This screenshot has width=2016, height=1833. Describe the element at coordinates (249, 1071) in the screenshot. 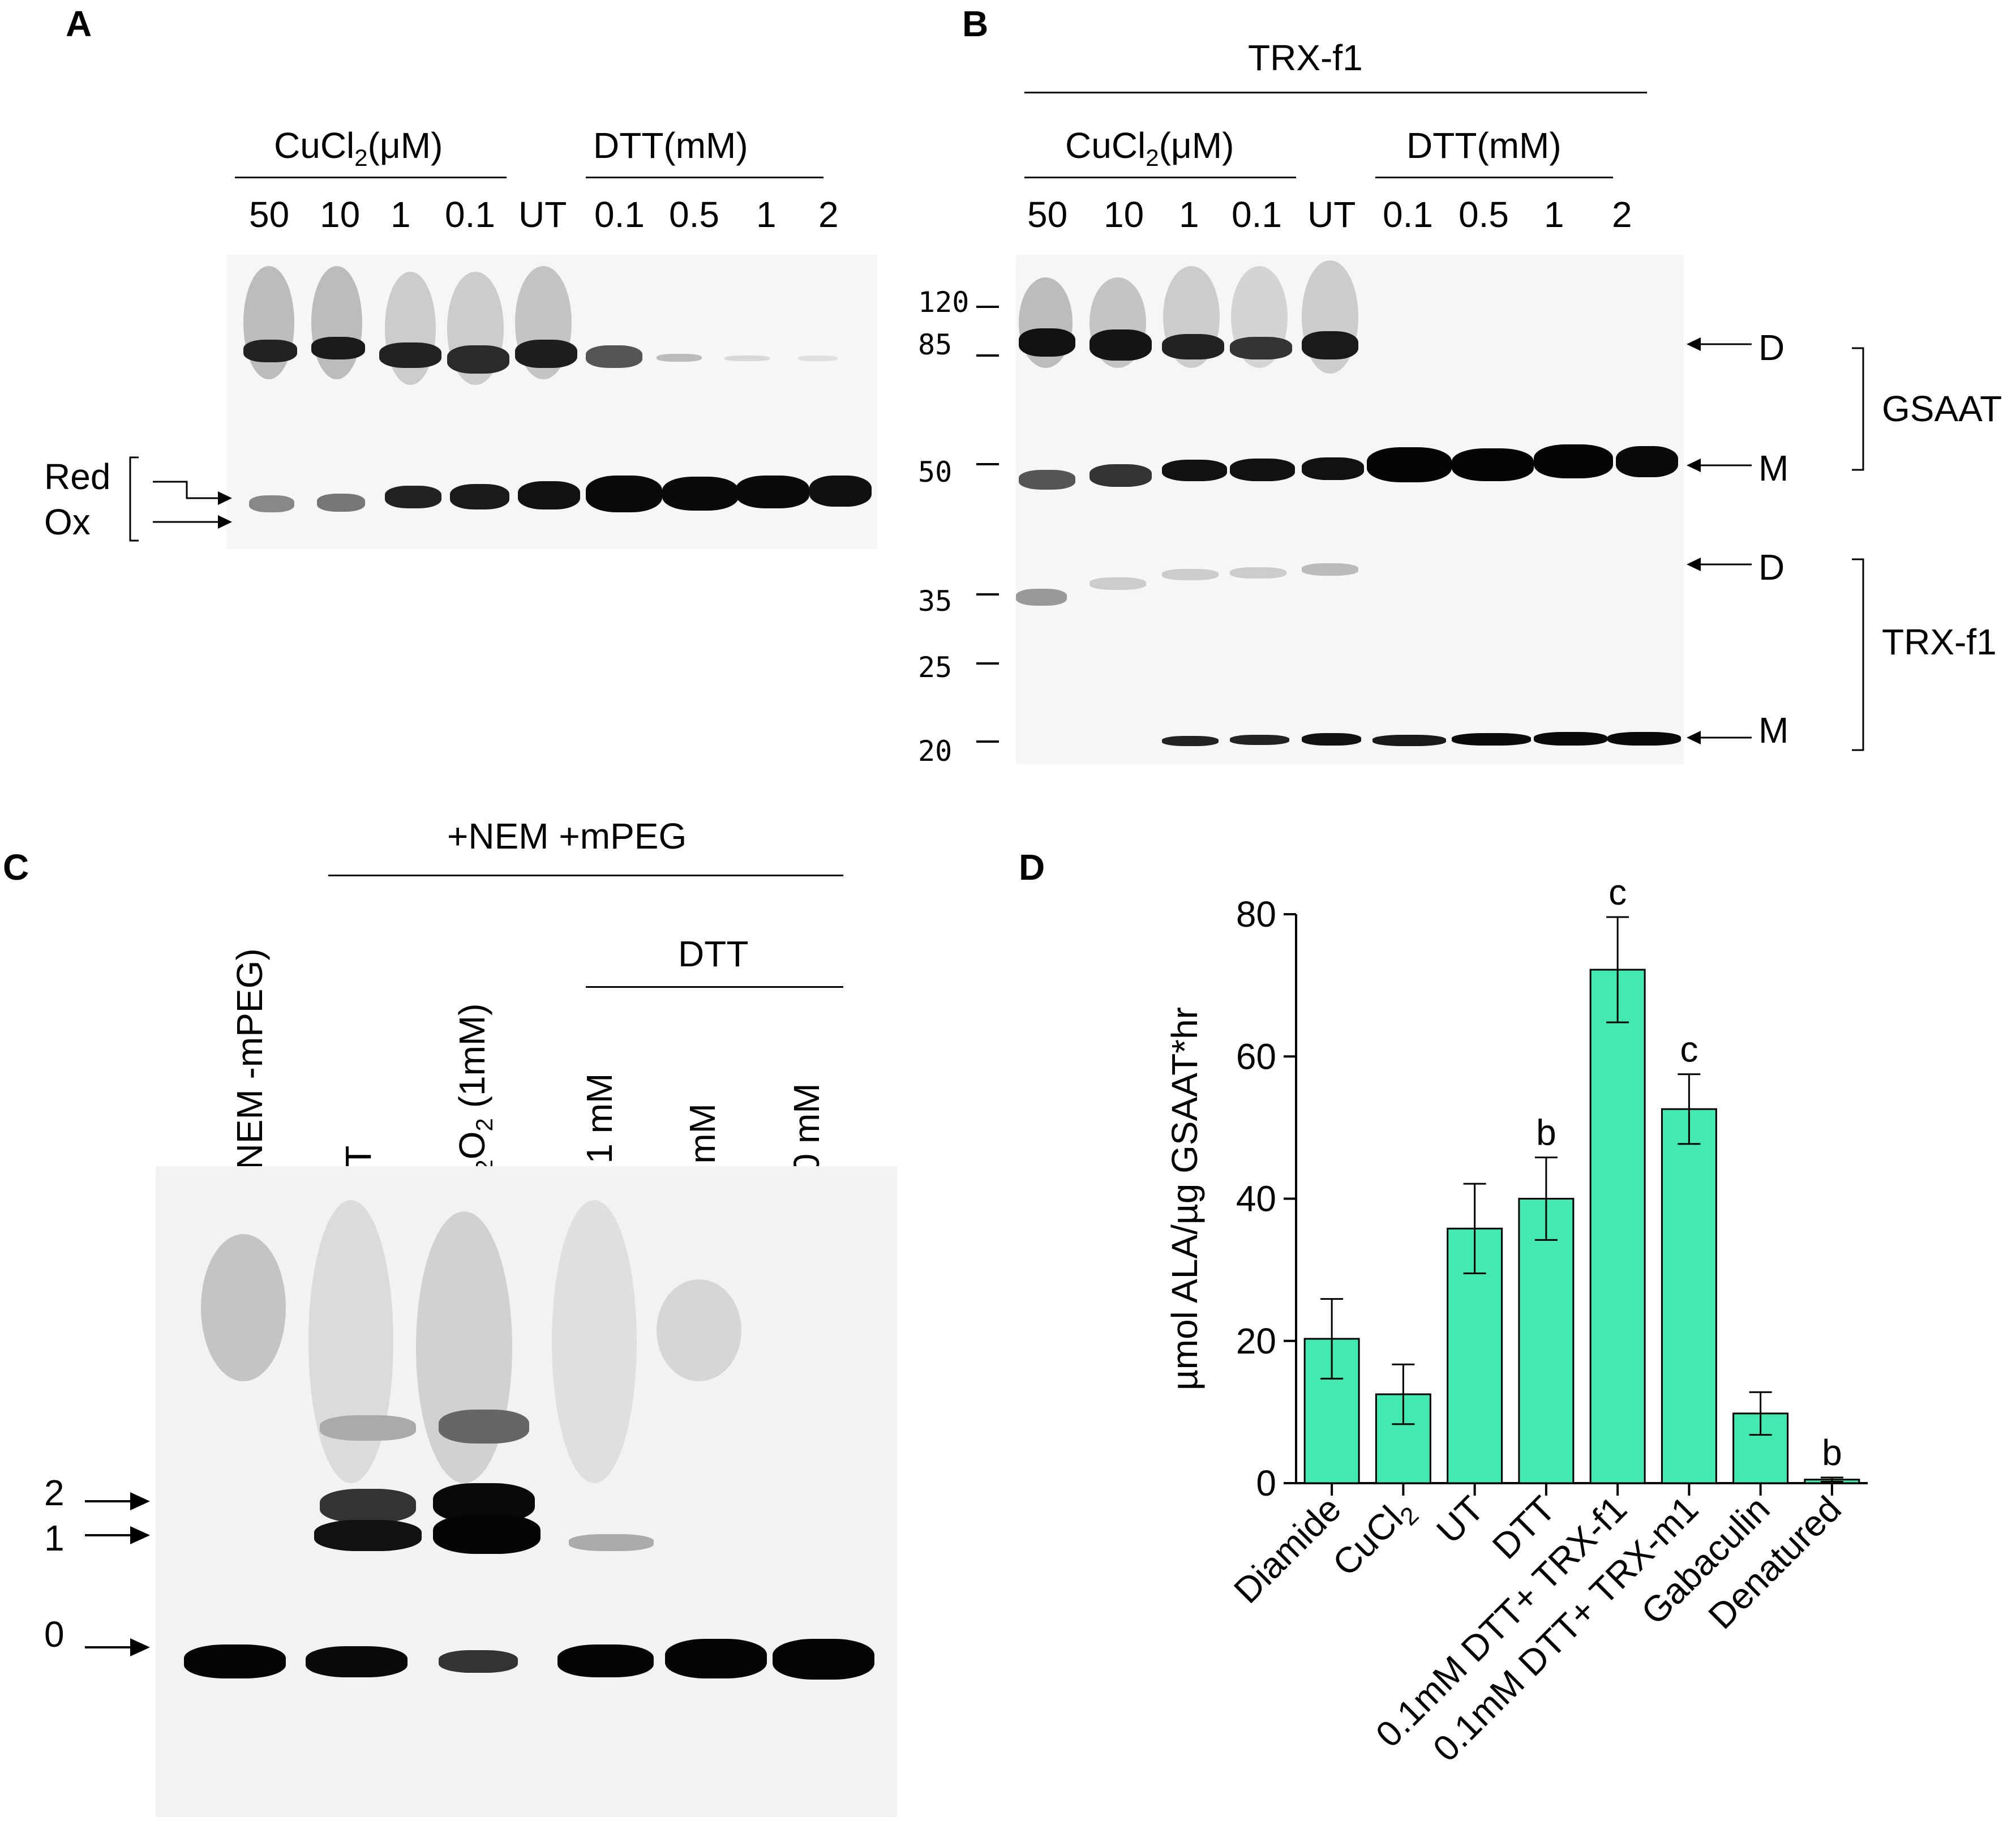

I see `panel-c-lane-label: (-NEM -mPEG)` at that location.